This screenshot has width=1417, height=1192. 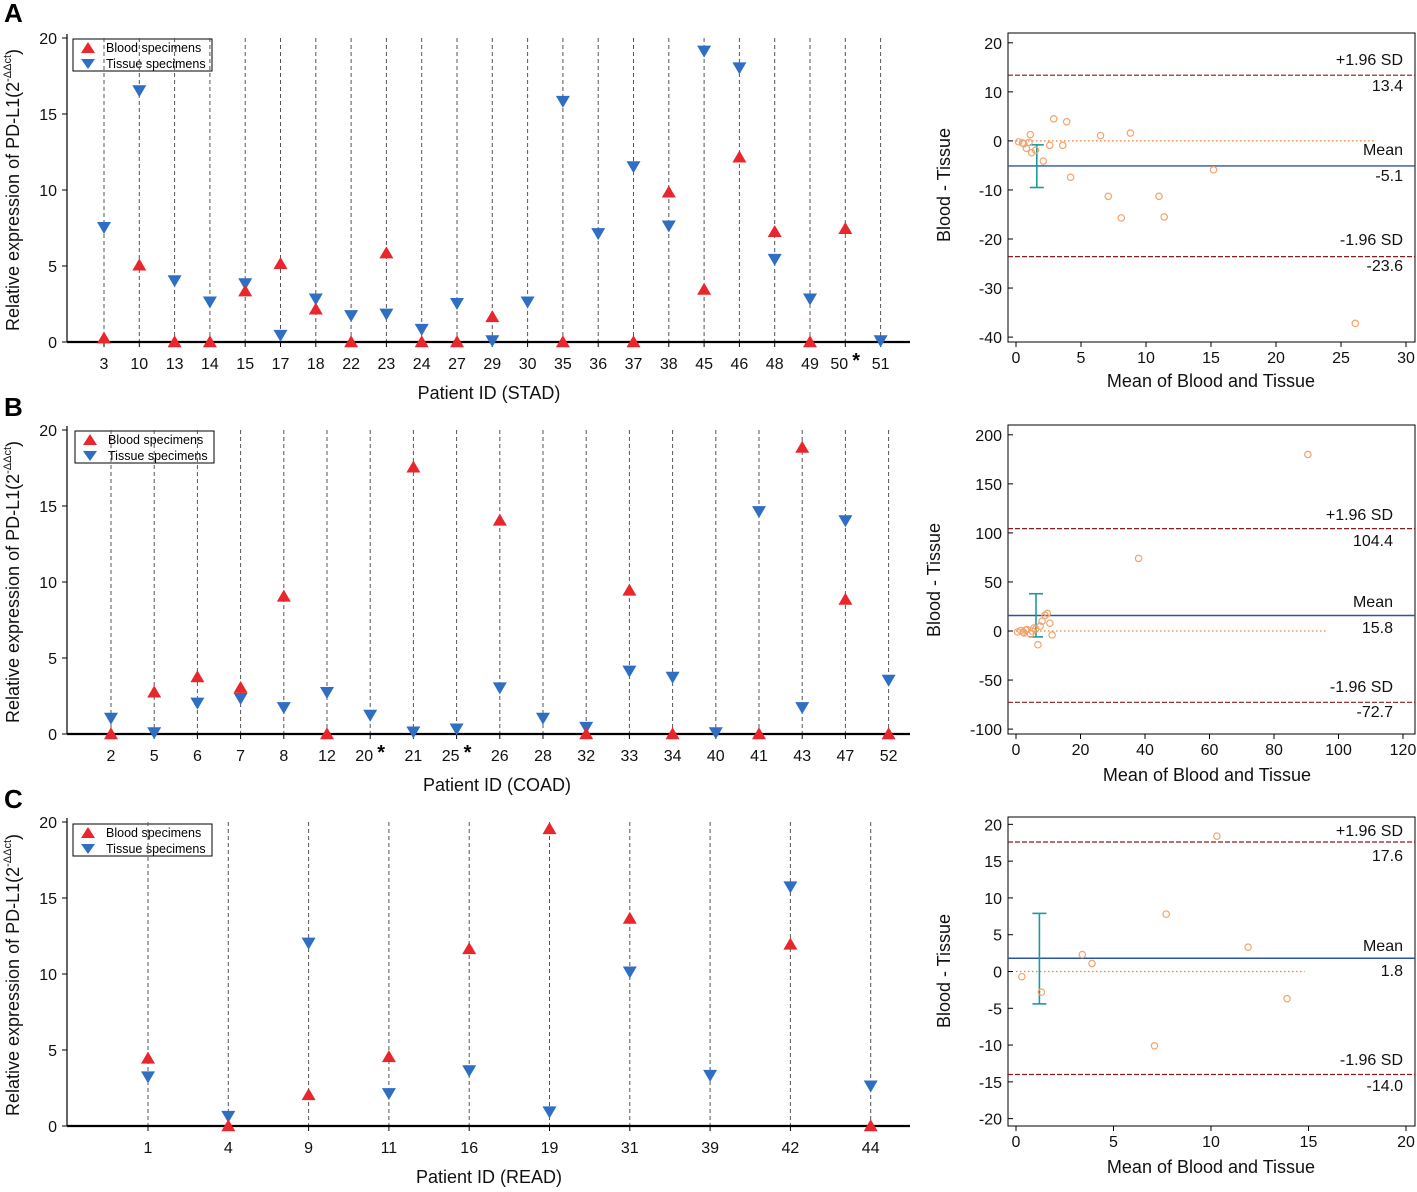 I want to click on x-tick-label: 3, so click(x=104, y=364).